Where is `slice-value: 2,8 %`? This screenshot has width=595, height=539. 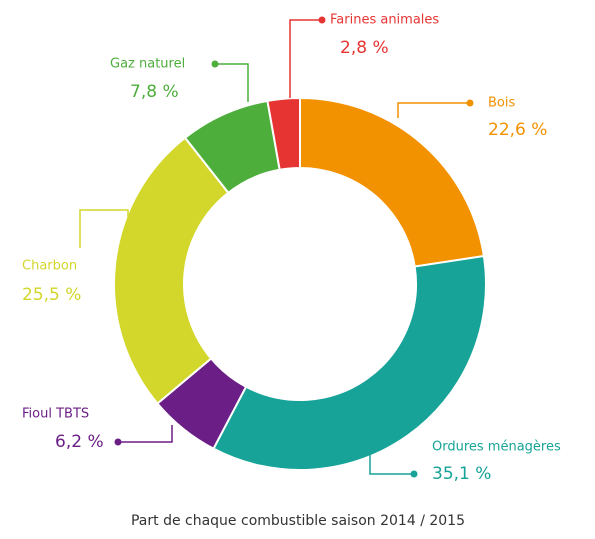
slice-value: 2,8 % is located at coordinates (364, 48).